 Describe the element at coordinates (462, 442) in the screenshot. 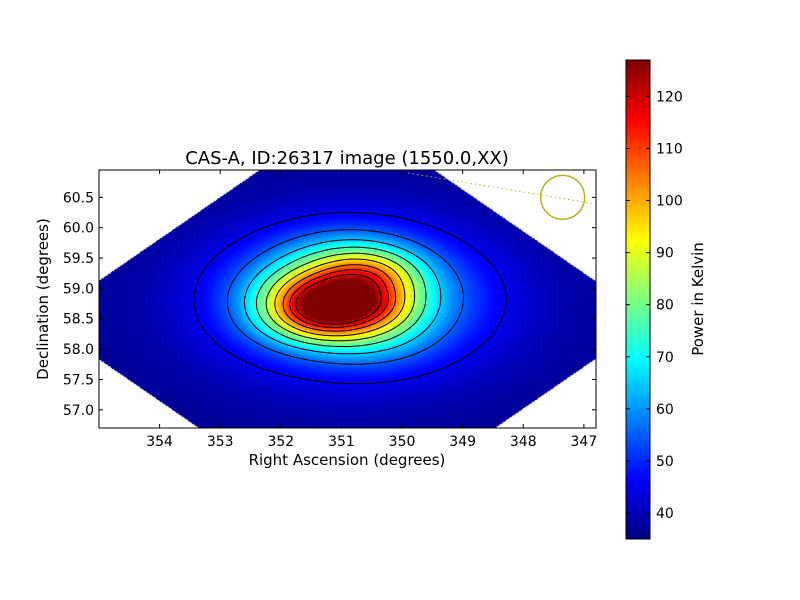

I see `x-tick-label: 349` at that location.